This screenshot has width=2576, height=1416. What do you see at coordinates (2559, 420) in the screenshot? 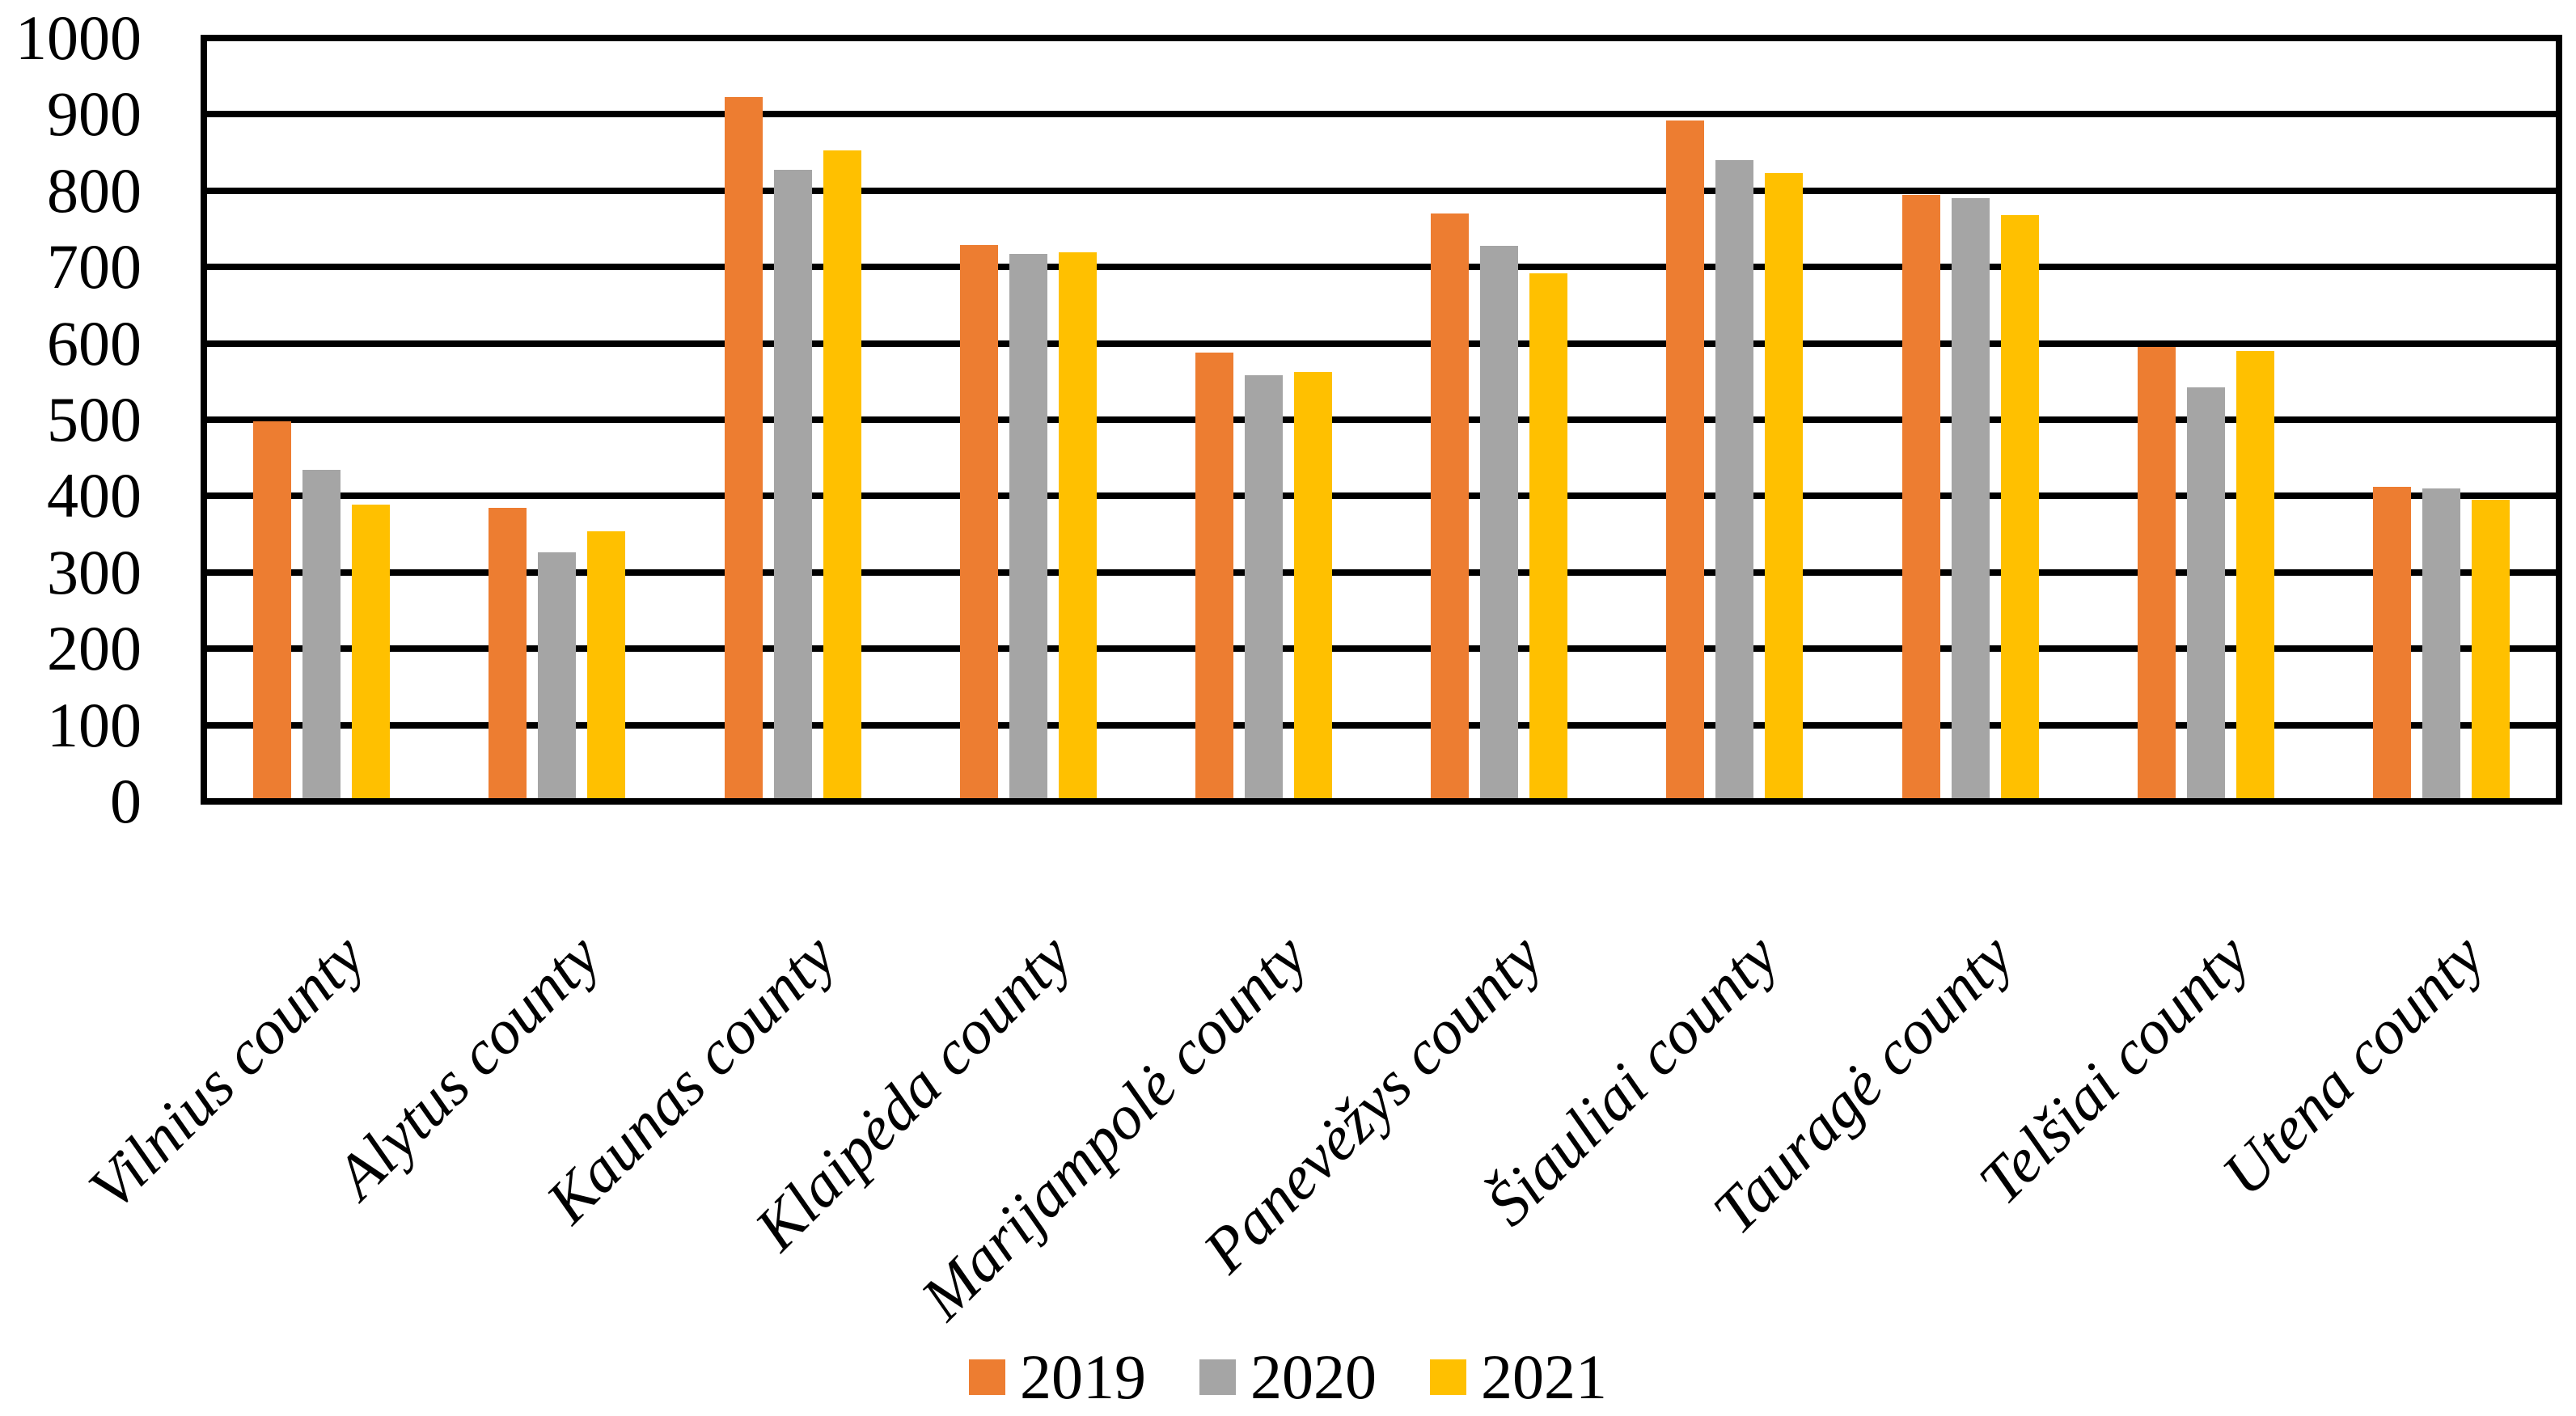
I see `plot-border-right` at bounding box center [2559, 420].